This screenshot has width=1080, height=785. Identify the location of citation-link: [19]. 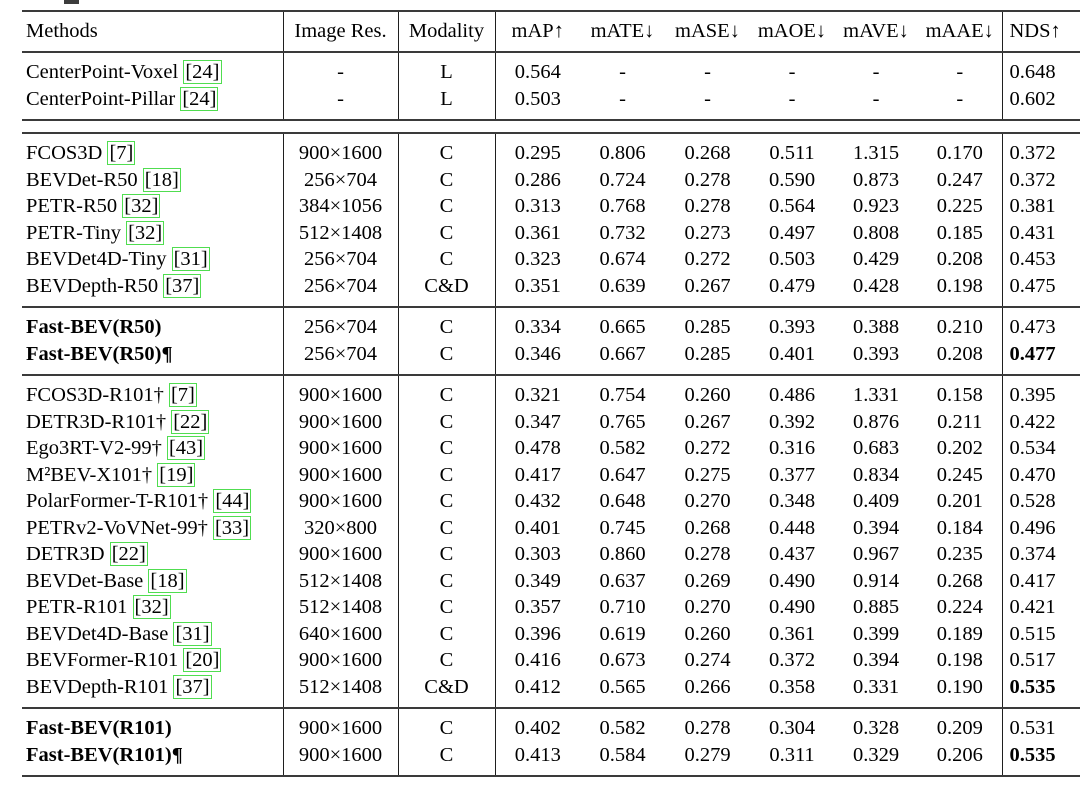
(176, 474).